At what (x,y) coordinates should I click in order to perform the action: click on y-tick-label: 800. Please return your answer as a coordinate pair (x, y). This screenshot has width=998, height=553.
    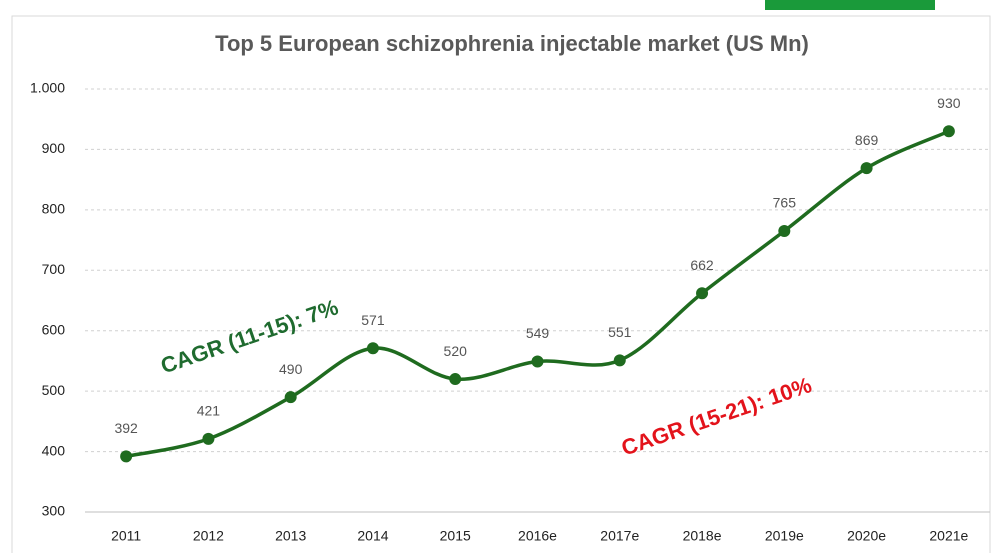
    Looking at the image, I should click on (54, 209).